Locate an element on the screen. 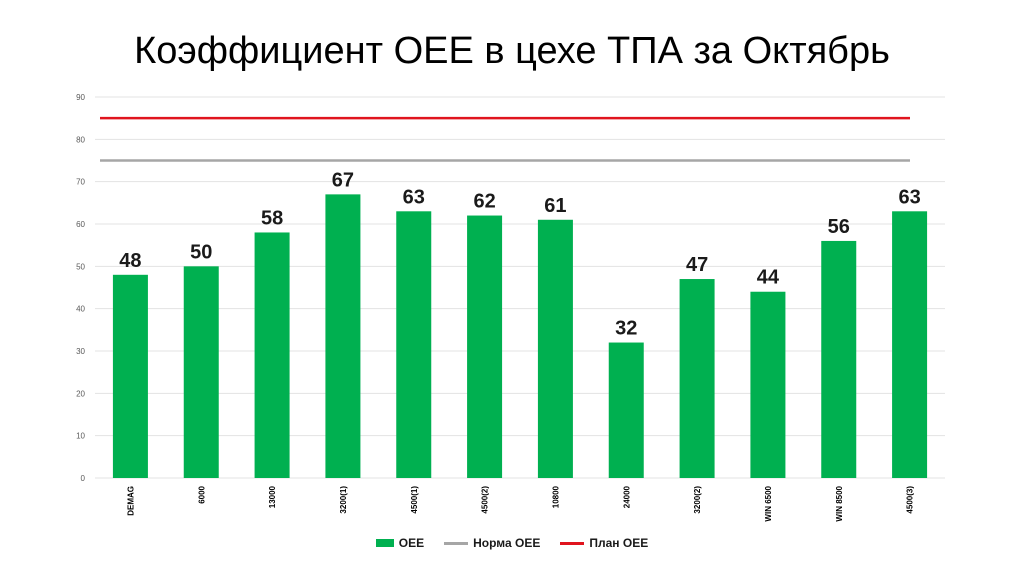 This screenshot has height=574, width=1024. legend-item-plan: План OEE is located at coordinates (604, 543).